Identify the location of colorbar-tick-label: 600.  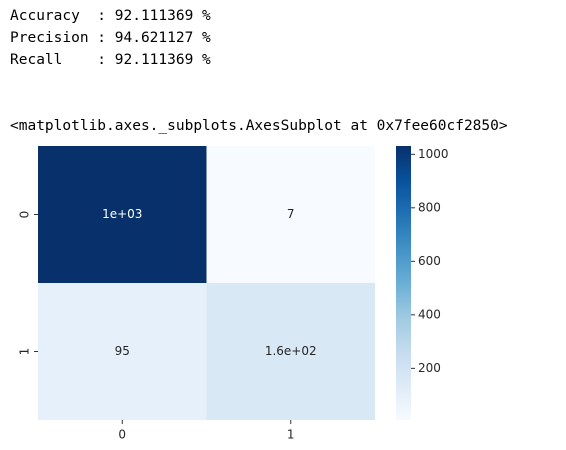
(429, 261).